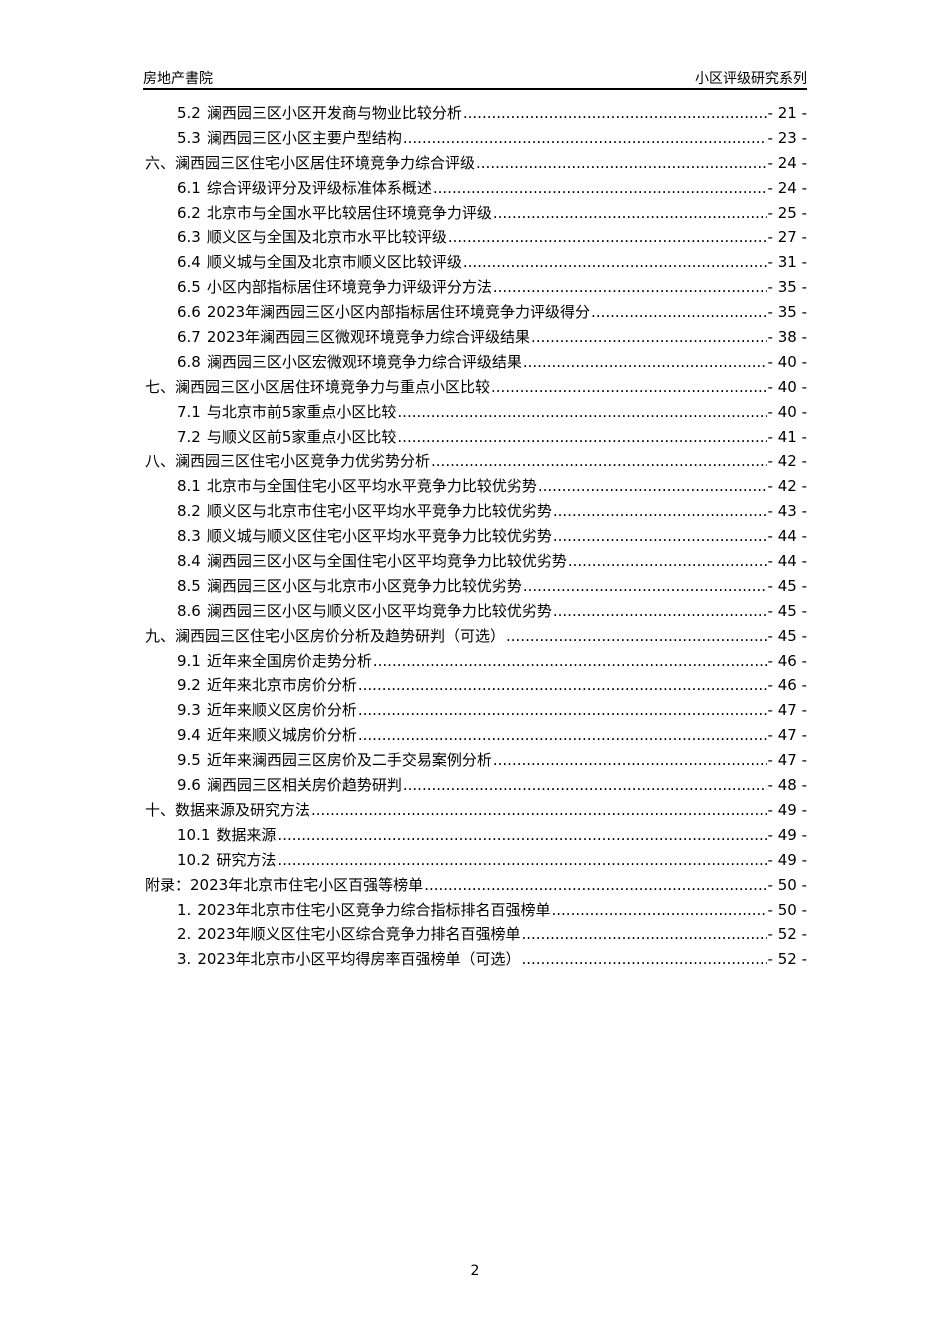 Image resolution: width=950 pixels, height=1344 pixels. I want to click on toc-entry-title: 顺义区与北京市住宅小区平均水平竞争力比较优劣势, so click(379, 511).